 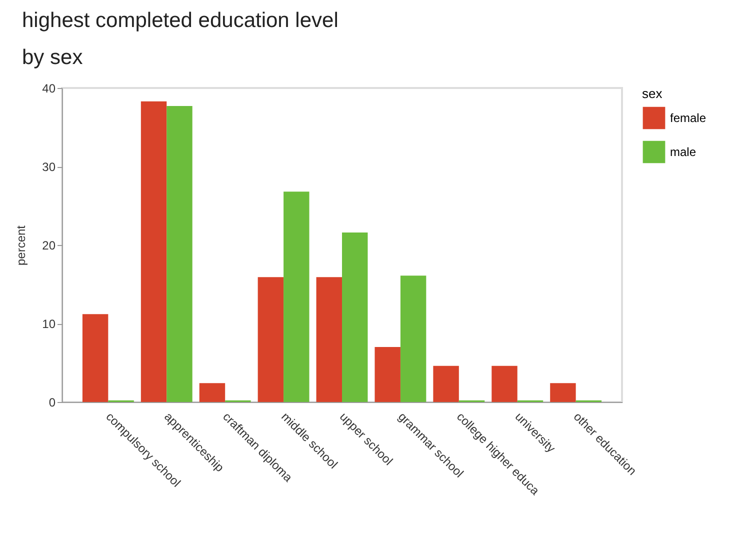 What do you see at coordinates (652, 93) in the screenshot?
I see `legend-title: sex` at bounding box center [652, 93].